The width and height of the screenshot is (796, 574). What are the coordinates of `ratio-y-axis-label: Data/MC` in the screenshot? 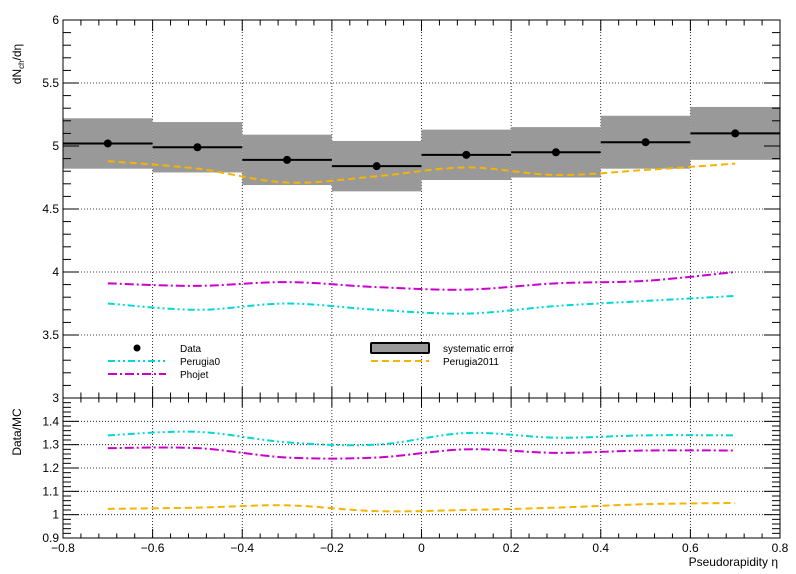 It's located at (17, 432).